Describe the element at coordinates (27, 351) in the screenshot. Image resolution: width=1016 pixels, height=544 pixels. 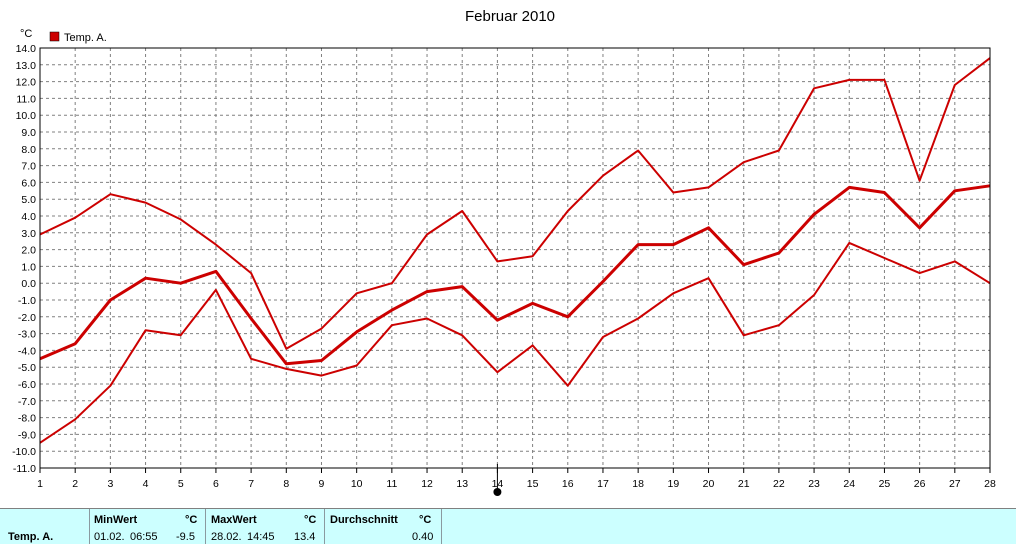
I see `y-tick-label: -4.0` at that location.